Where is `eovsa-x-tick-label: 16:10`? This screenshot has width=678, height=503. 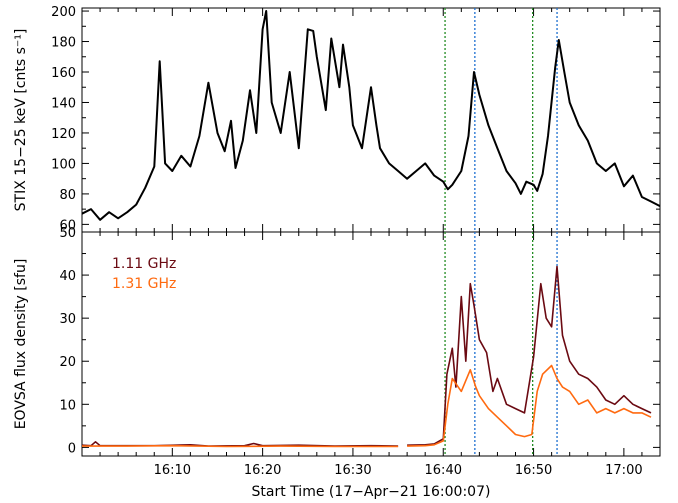
eovsa-x-tick-label: 16:10 is located at coordinates (172, 470).